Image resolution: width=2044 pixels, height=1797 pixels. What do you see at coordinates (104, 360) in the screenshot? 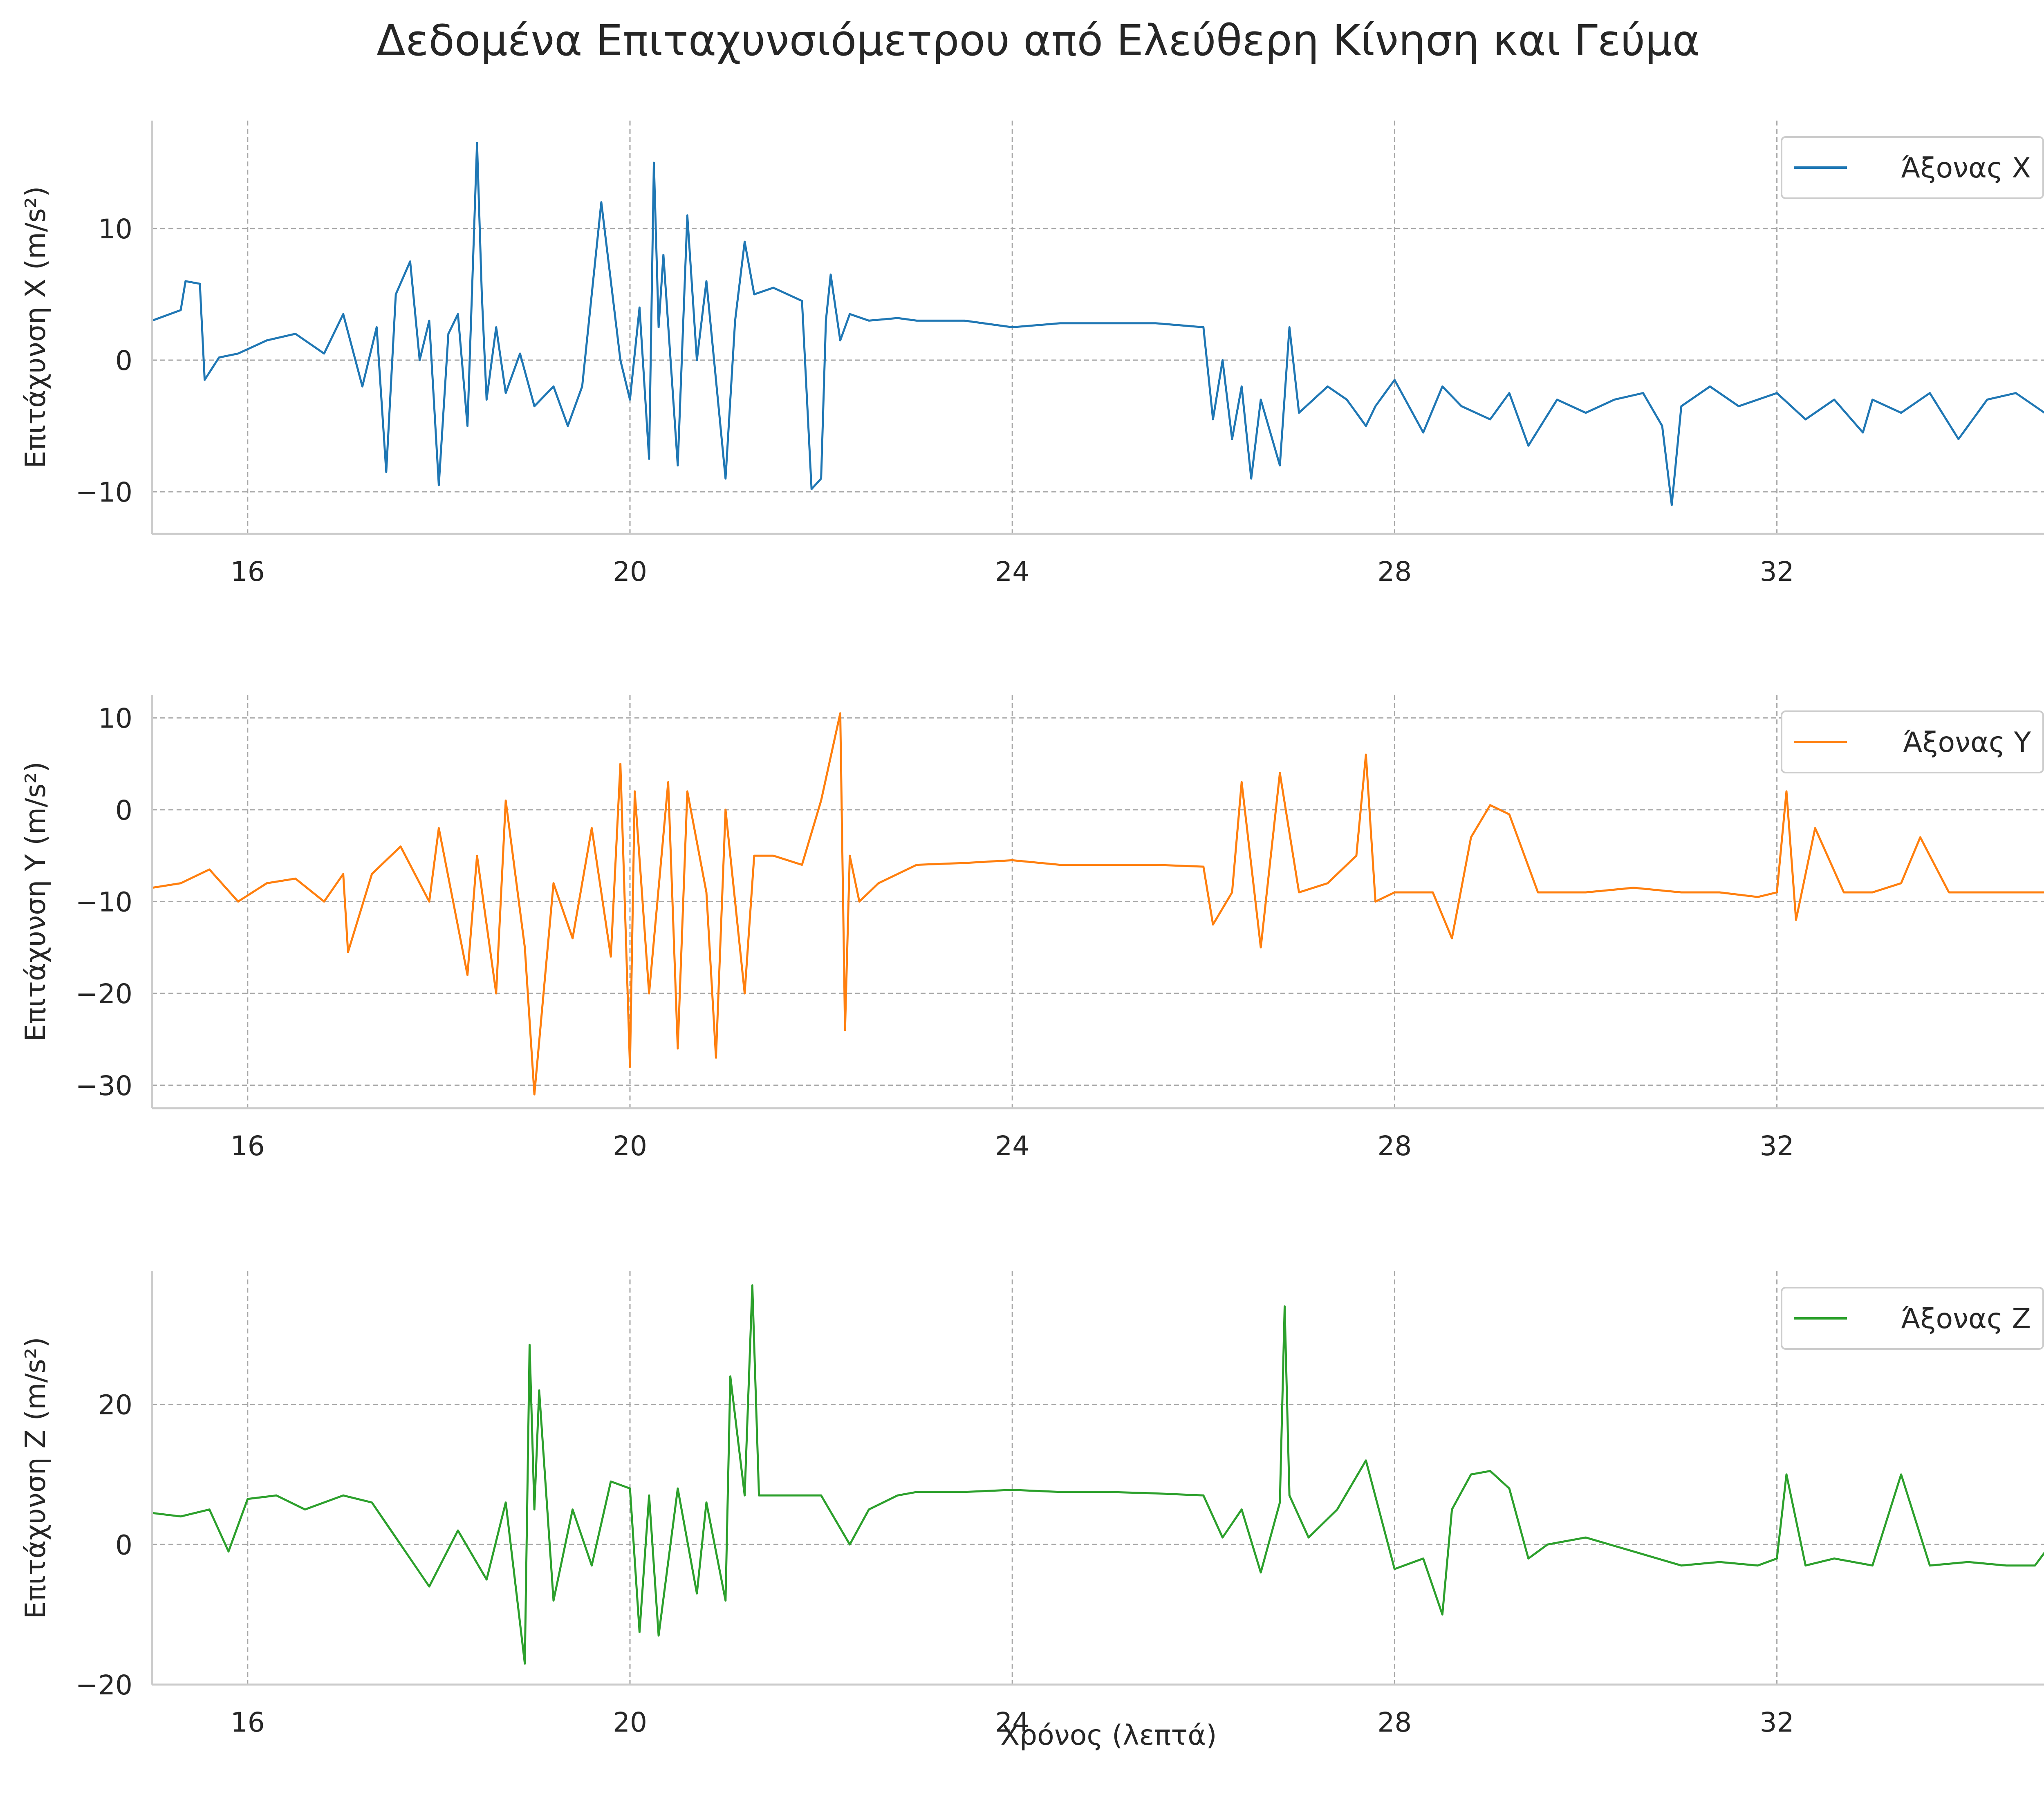
I see `y-tick-labels: −10 0 10` at bounding box center [104, 360].